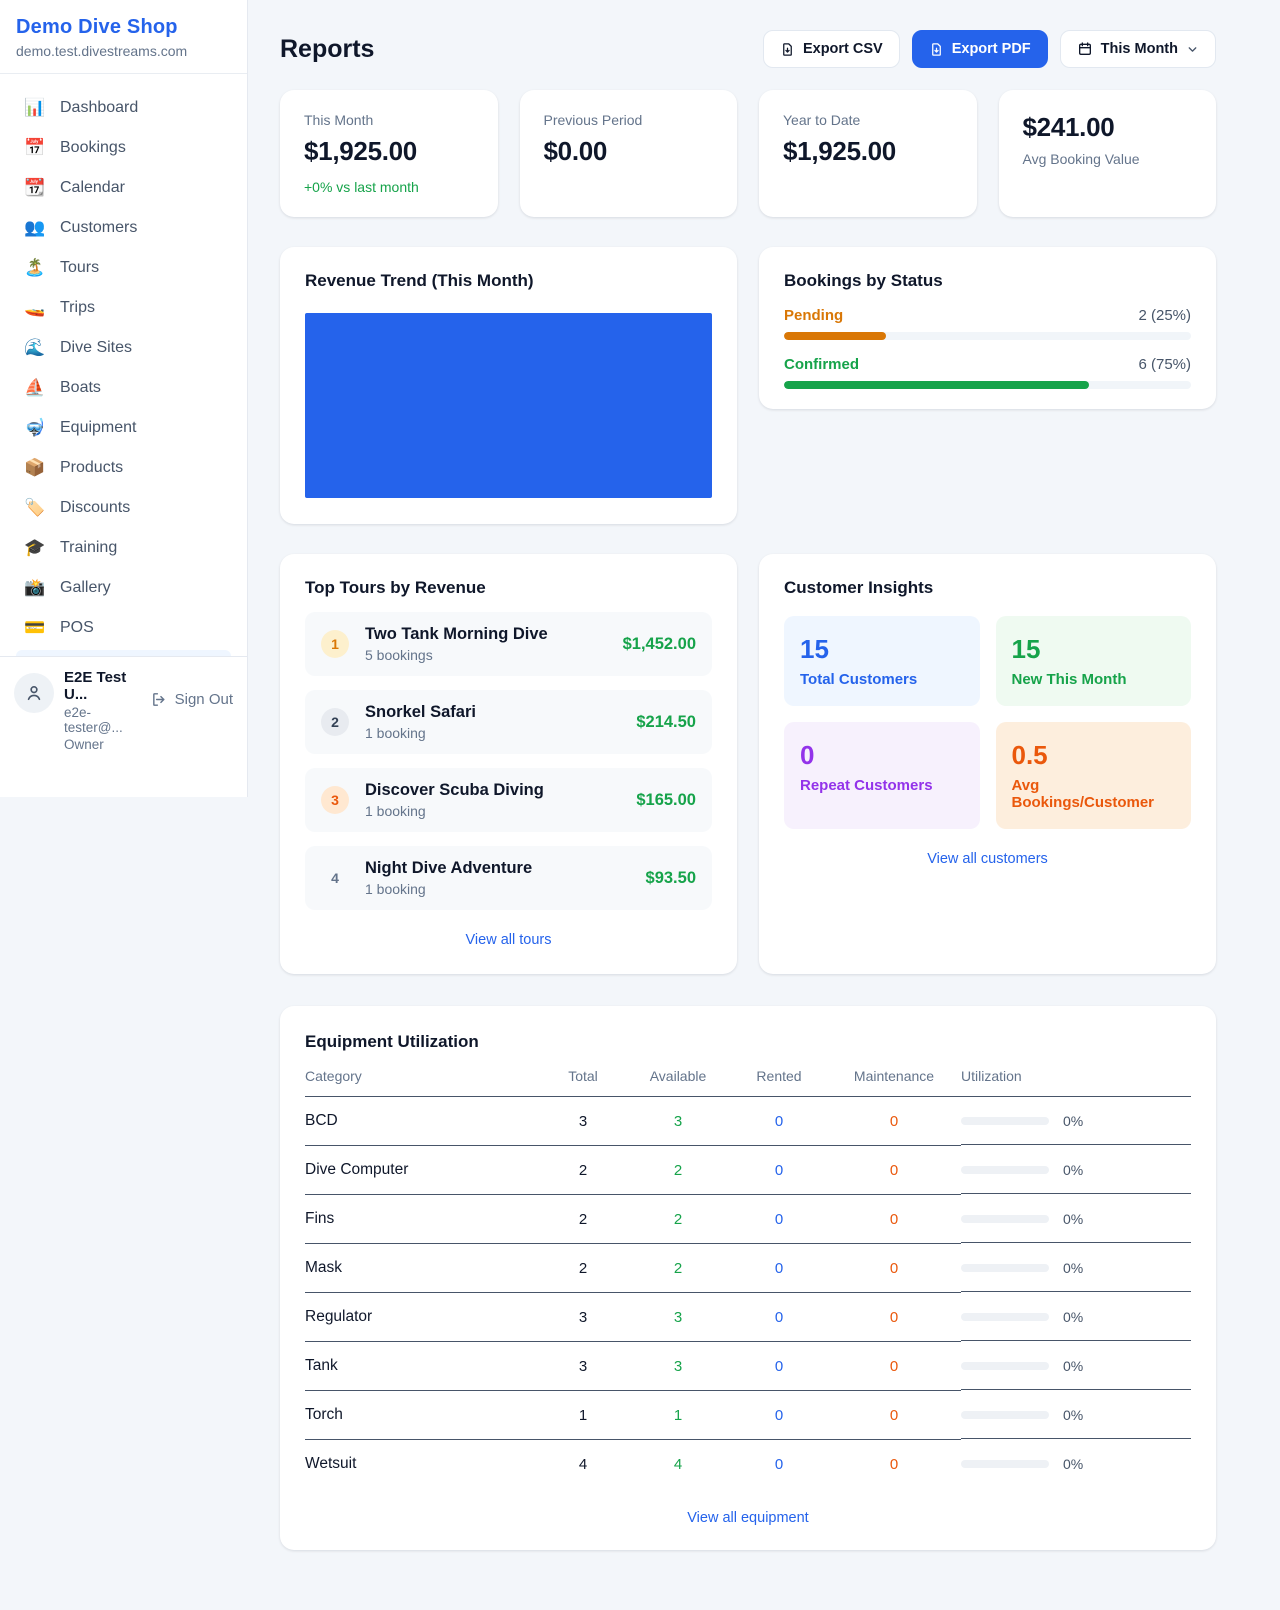 Image resolution: width=1280 pixels, height=1610 pixels. I want to click on sidebar-item-dive-sites: 🌊 Dive Sites, so click(123, 348).